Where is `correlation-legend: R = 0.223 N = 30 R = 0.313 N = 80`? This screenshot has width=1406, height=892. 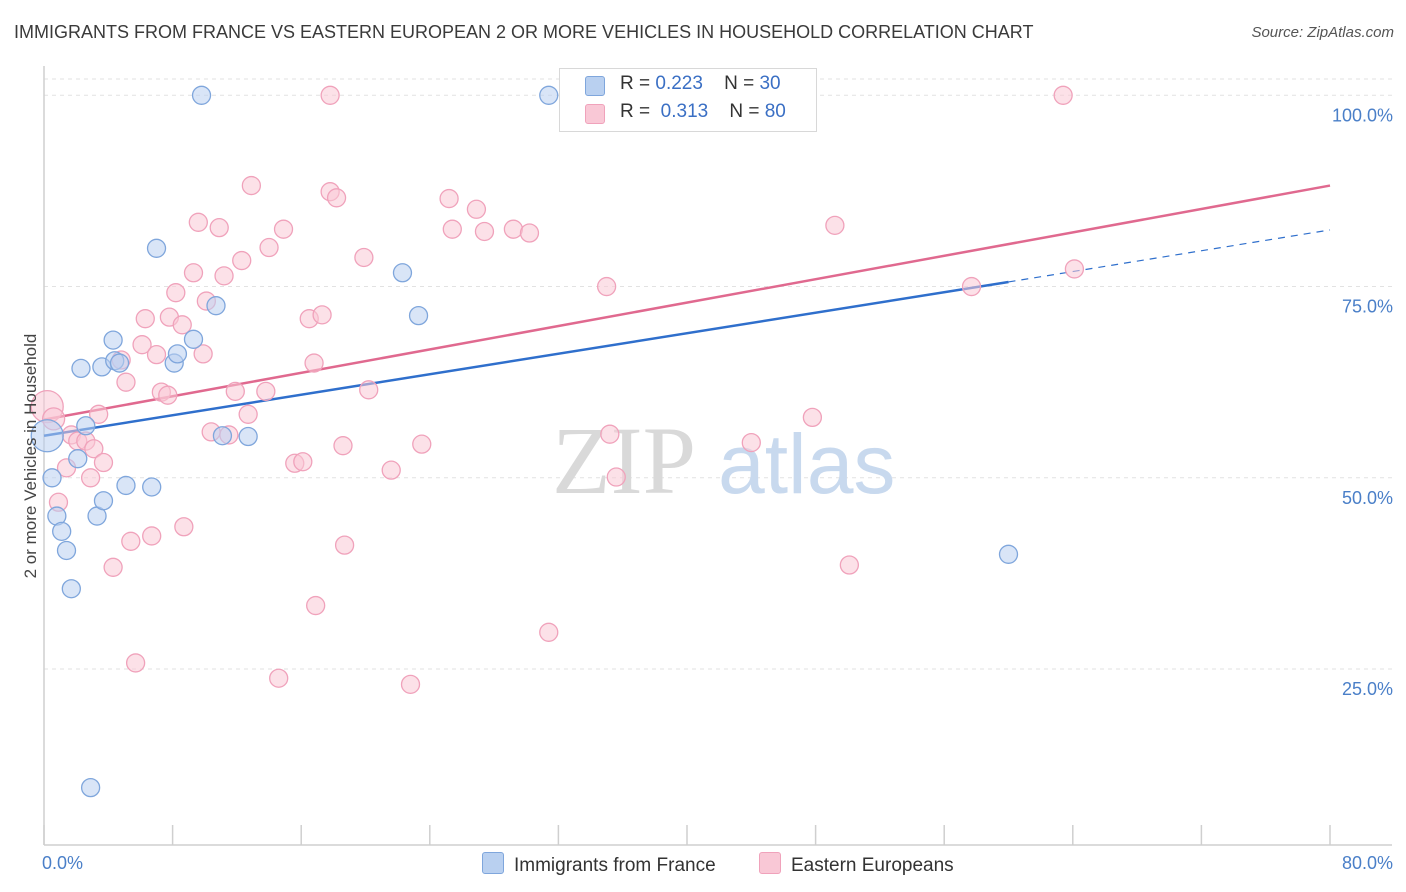 correlation-legend: R = 0.223 N = 30 R = 0.313 N = 80 is located at coordinates (688, 100).